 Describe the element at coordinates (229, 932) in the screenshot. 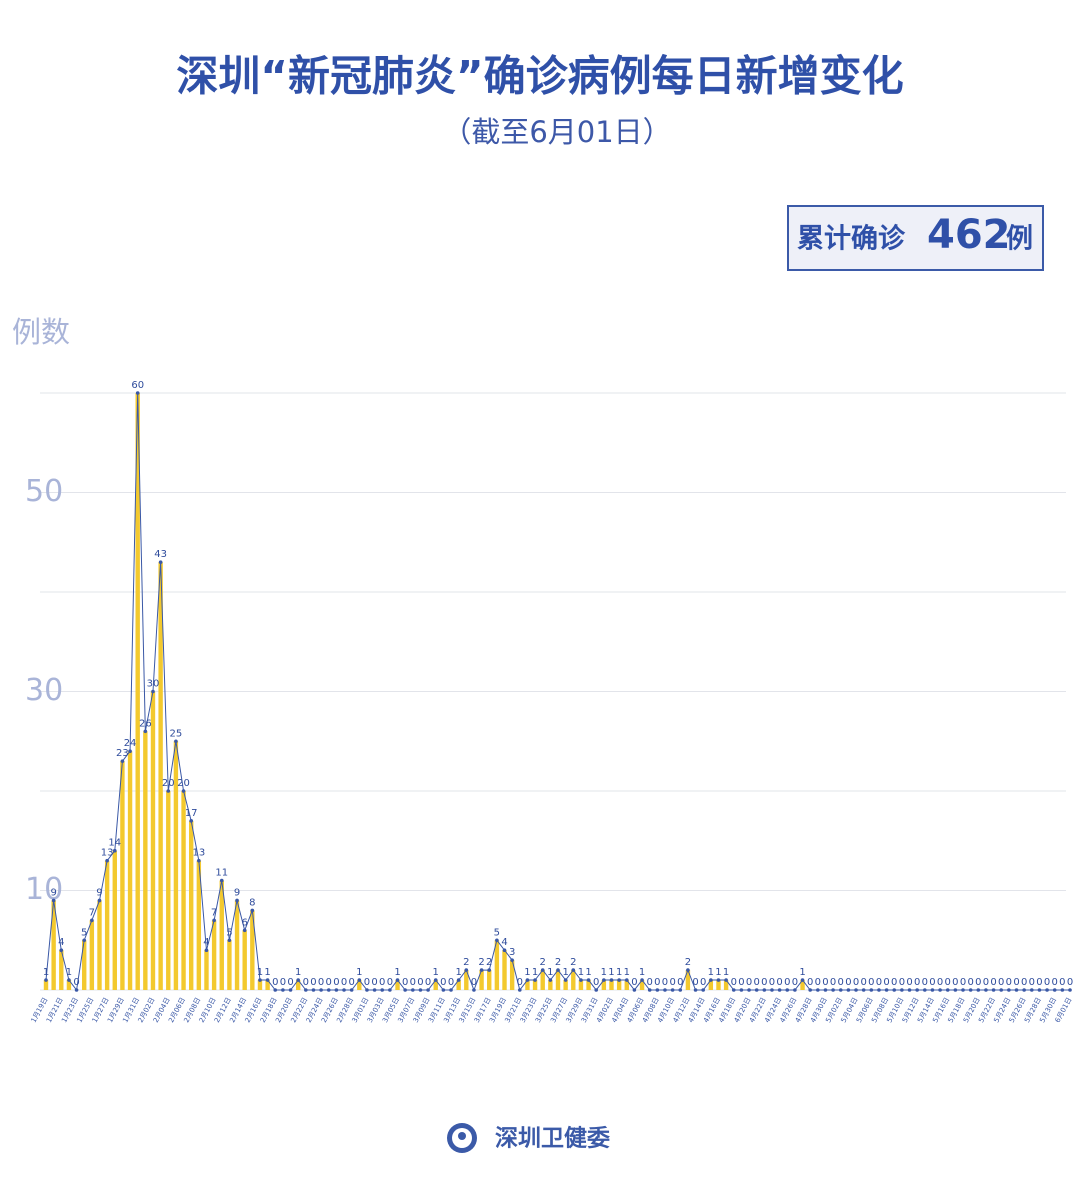

I see `data-label: 5` at that location.